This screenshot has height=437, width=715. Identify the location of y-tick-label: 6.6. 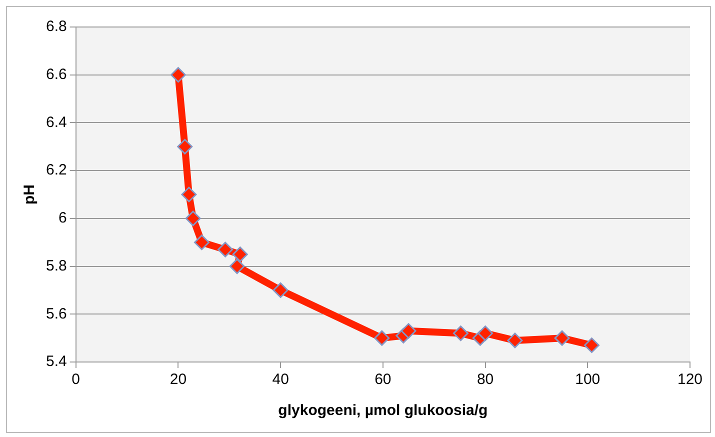
(56, 74).